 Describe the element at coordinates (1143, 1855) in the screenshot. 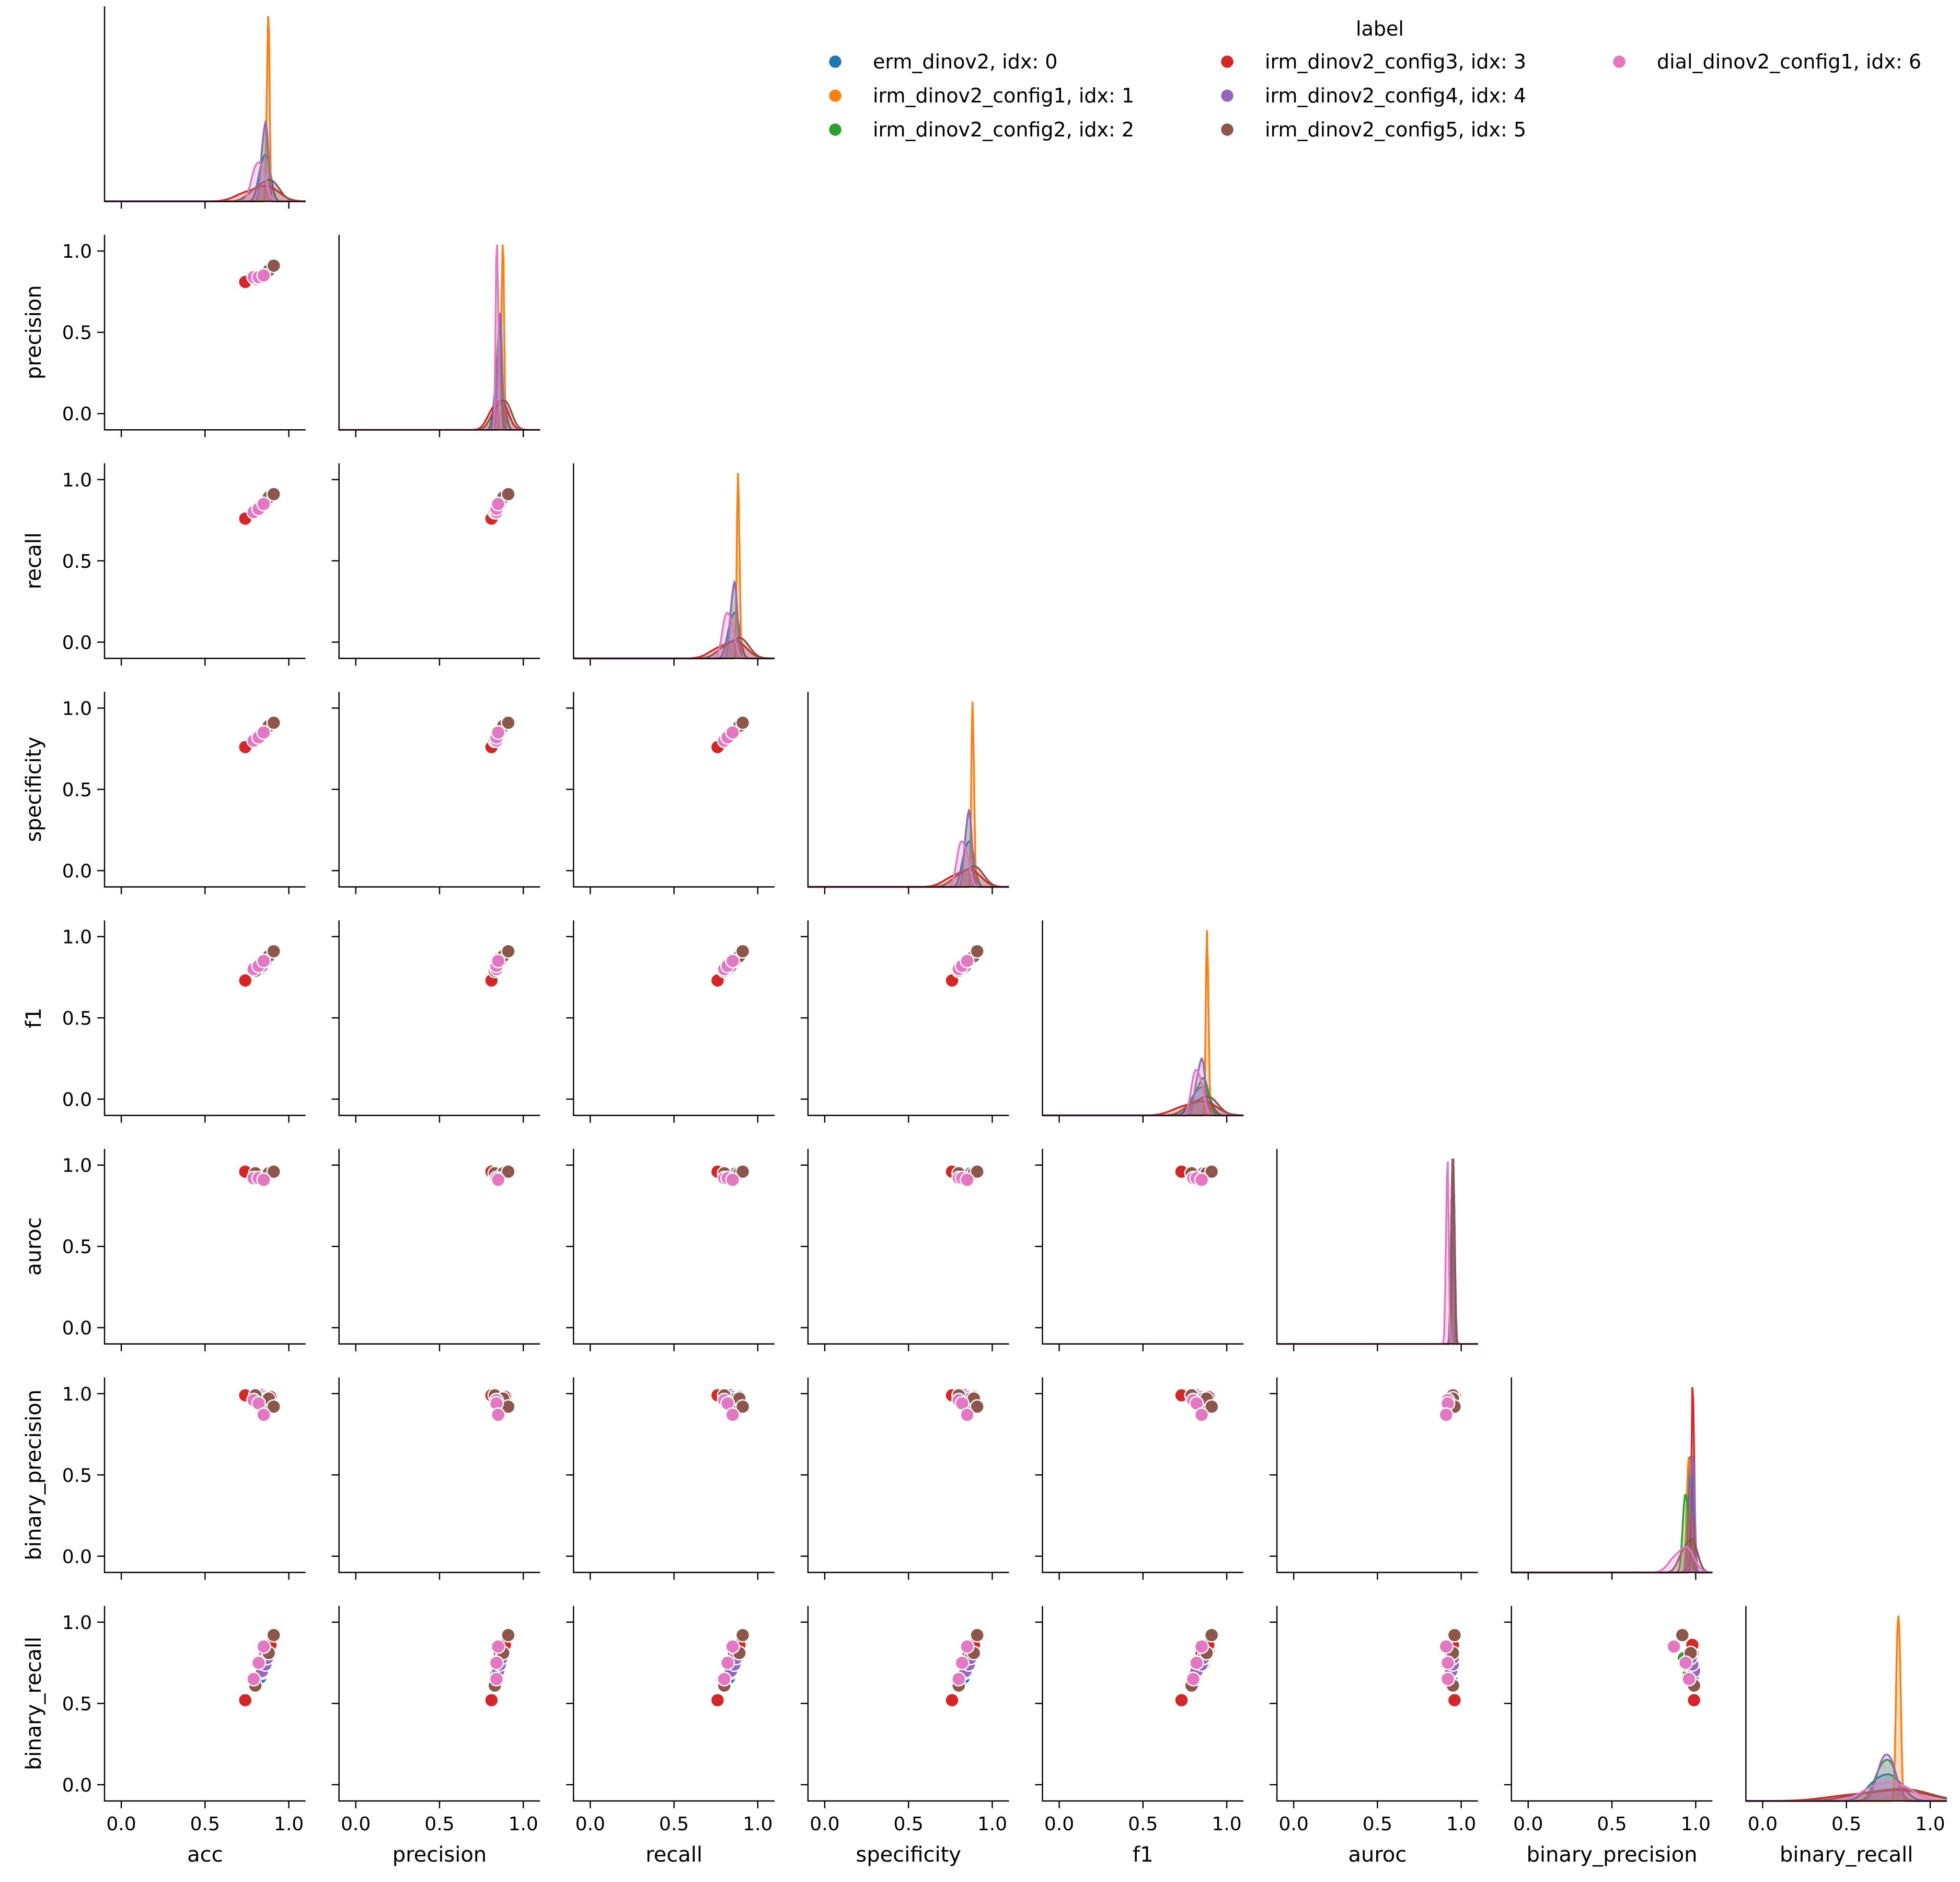

I see `x-axis-label-f1: f1` at that location.